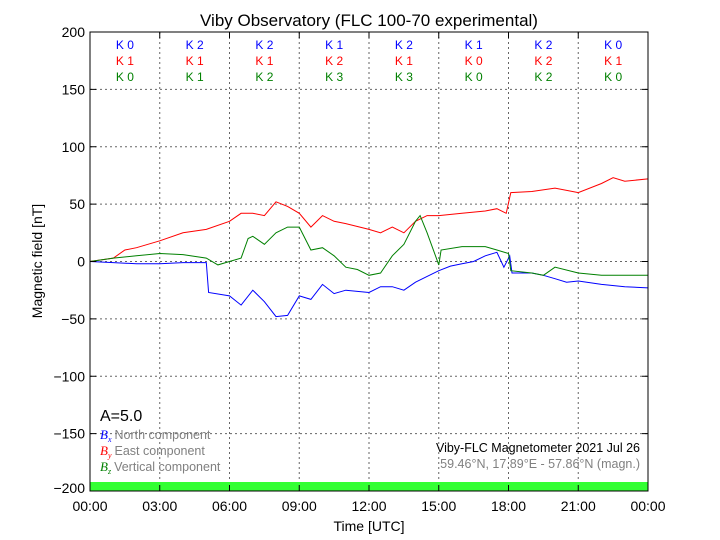 Image resolution: width=720 pixels, height=540 pixels. Describe the element at coordinates (69, 488) in the screenshot. I see `y-tick-label: −200` at that location.